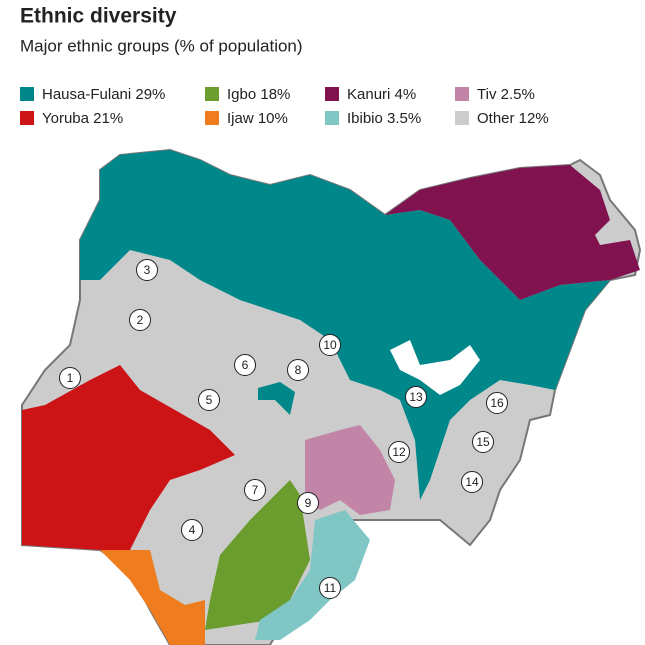 Image resolution: width=645 pixels, height=645 pixels. What do you see at coordinates (512, 232) in the screenshot?
I see `region-kanuri` at bounding box center [512, 232].